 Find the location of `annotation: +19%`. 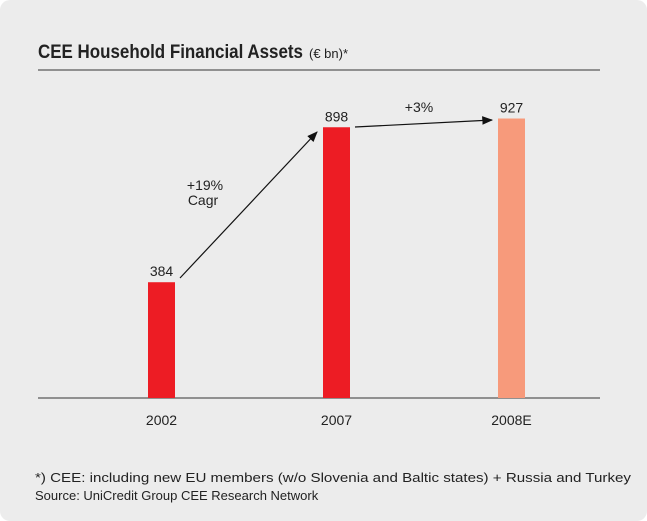

annotation: +19% is located at coordinates (205, 185).